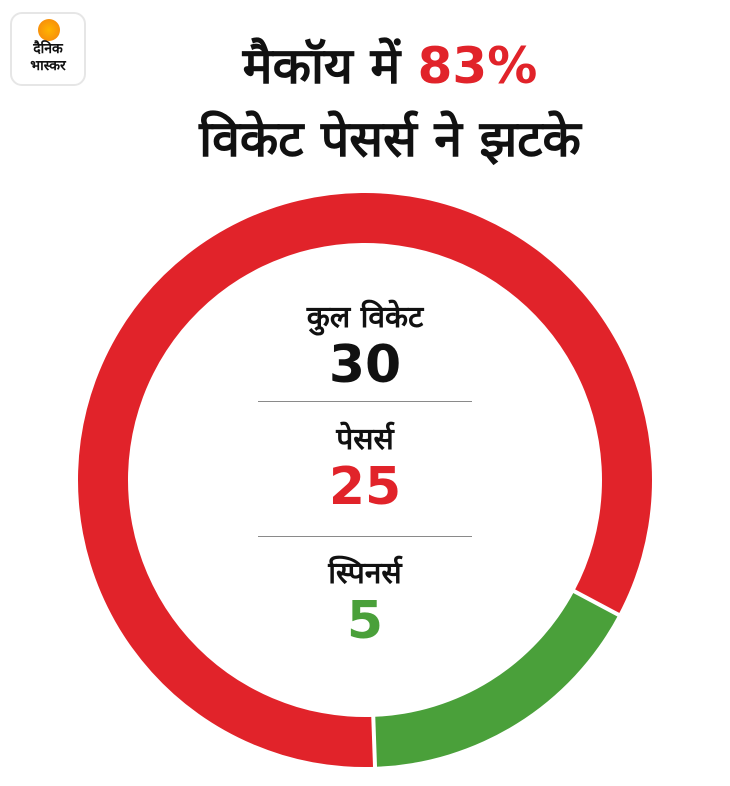 The width and height of the screenshot is (730, 786). What do you see at coordinates (48, 66) in the screenshot?
I see `brand-name-line2: भास्कर` at bounding box center [48, 66].